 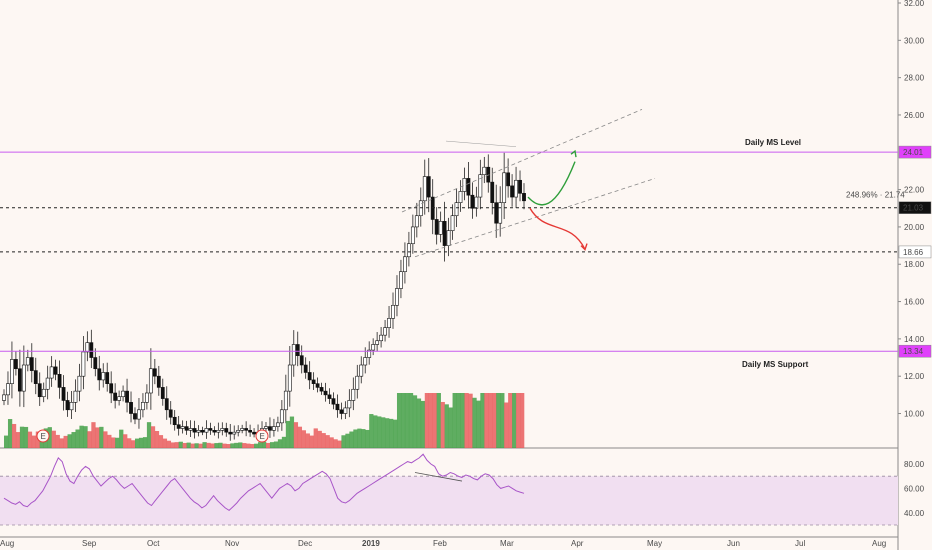 I want to click on y-tick-label: 16.00, so click(x=914, y=302).